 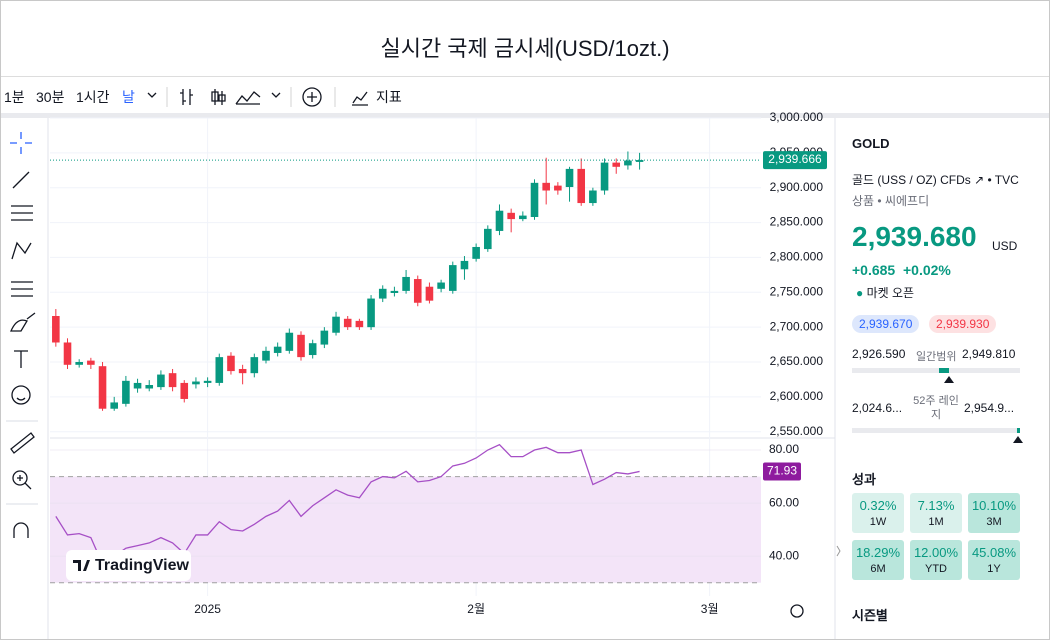 What do you see at coordinates (994, 569) in the screenshot?
I see `performance-label: 1Y` at bounding box center [994, 569].